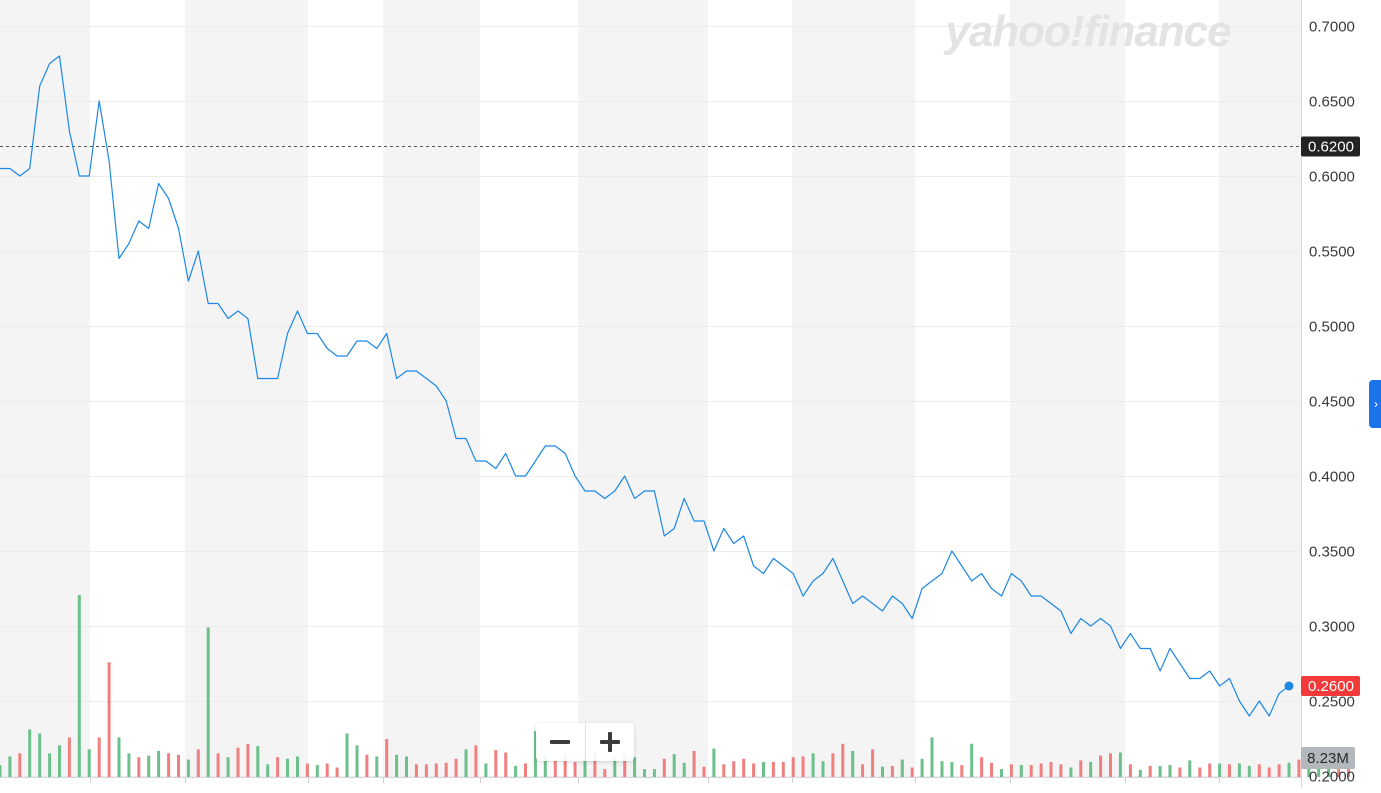 The image size is (1381, 793). I want to click on yahoo-finance-watermark: yahoo!finance, so click(1087, 31).